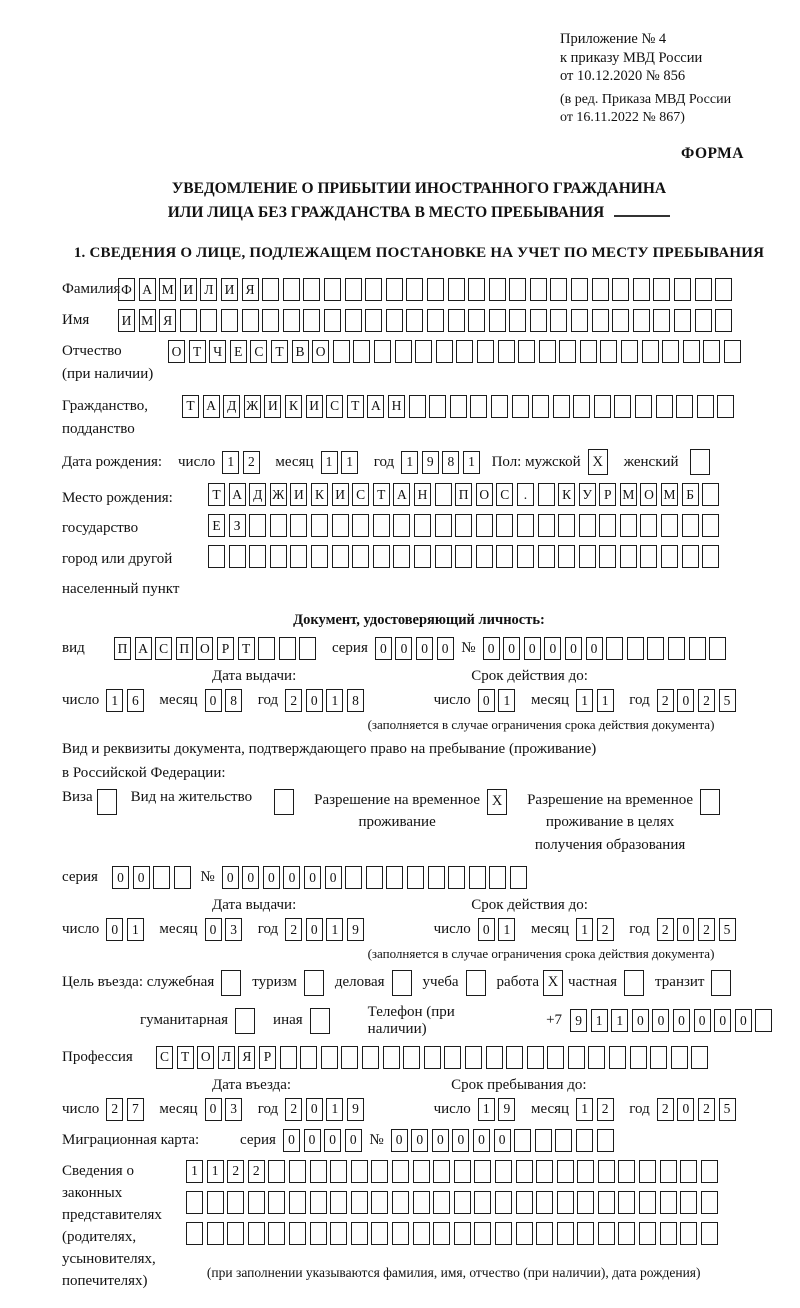 The width and height of the screenshot is (800, 1308). Describe the element at coordinates (238, 352) in the screenshot. I see `char-cell: Е` at that location.